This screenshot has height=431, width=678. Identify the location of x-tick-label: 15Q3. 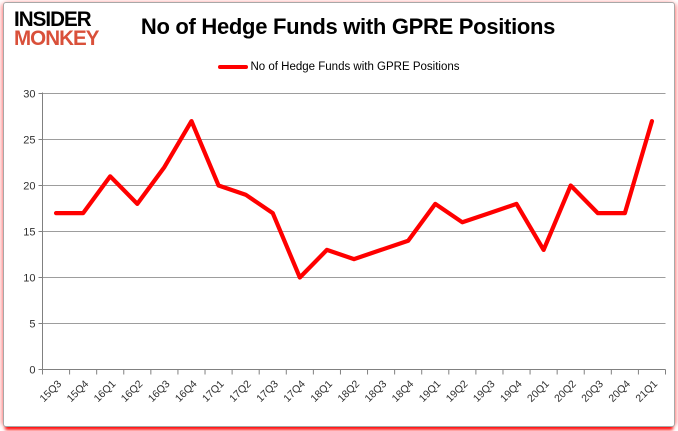
(51, 391).